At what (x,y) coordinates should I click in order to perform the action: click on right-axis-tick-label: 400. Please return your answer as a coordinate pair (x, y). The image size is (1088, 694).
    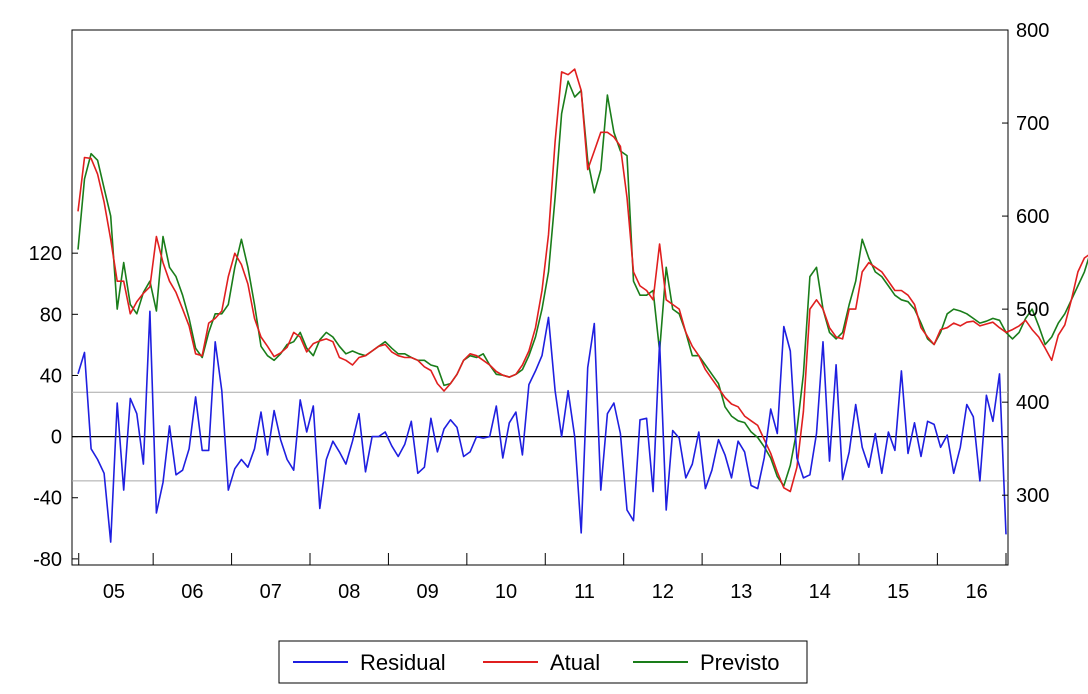
    Looking at the image, I should click on (1032, 403).